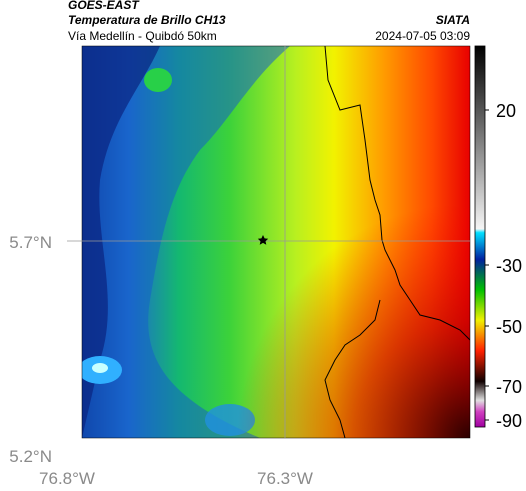 The height and width of the screenshot is (491, 526). What do you see at coordinates (30, 242) in the screenshot?
I see `lat-label: 5.7°N` at bounding box center [30, 242].